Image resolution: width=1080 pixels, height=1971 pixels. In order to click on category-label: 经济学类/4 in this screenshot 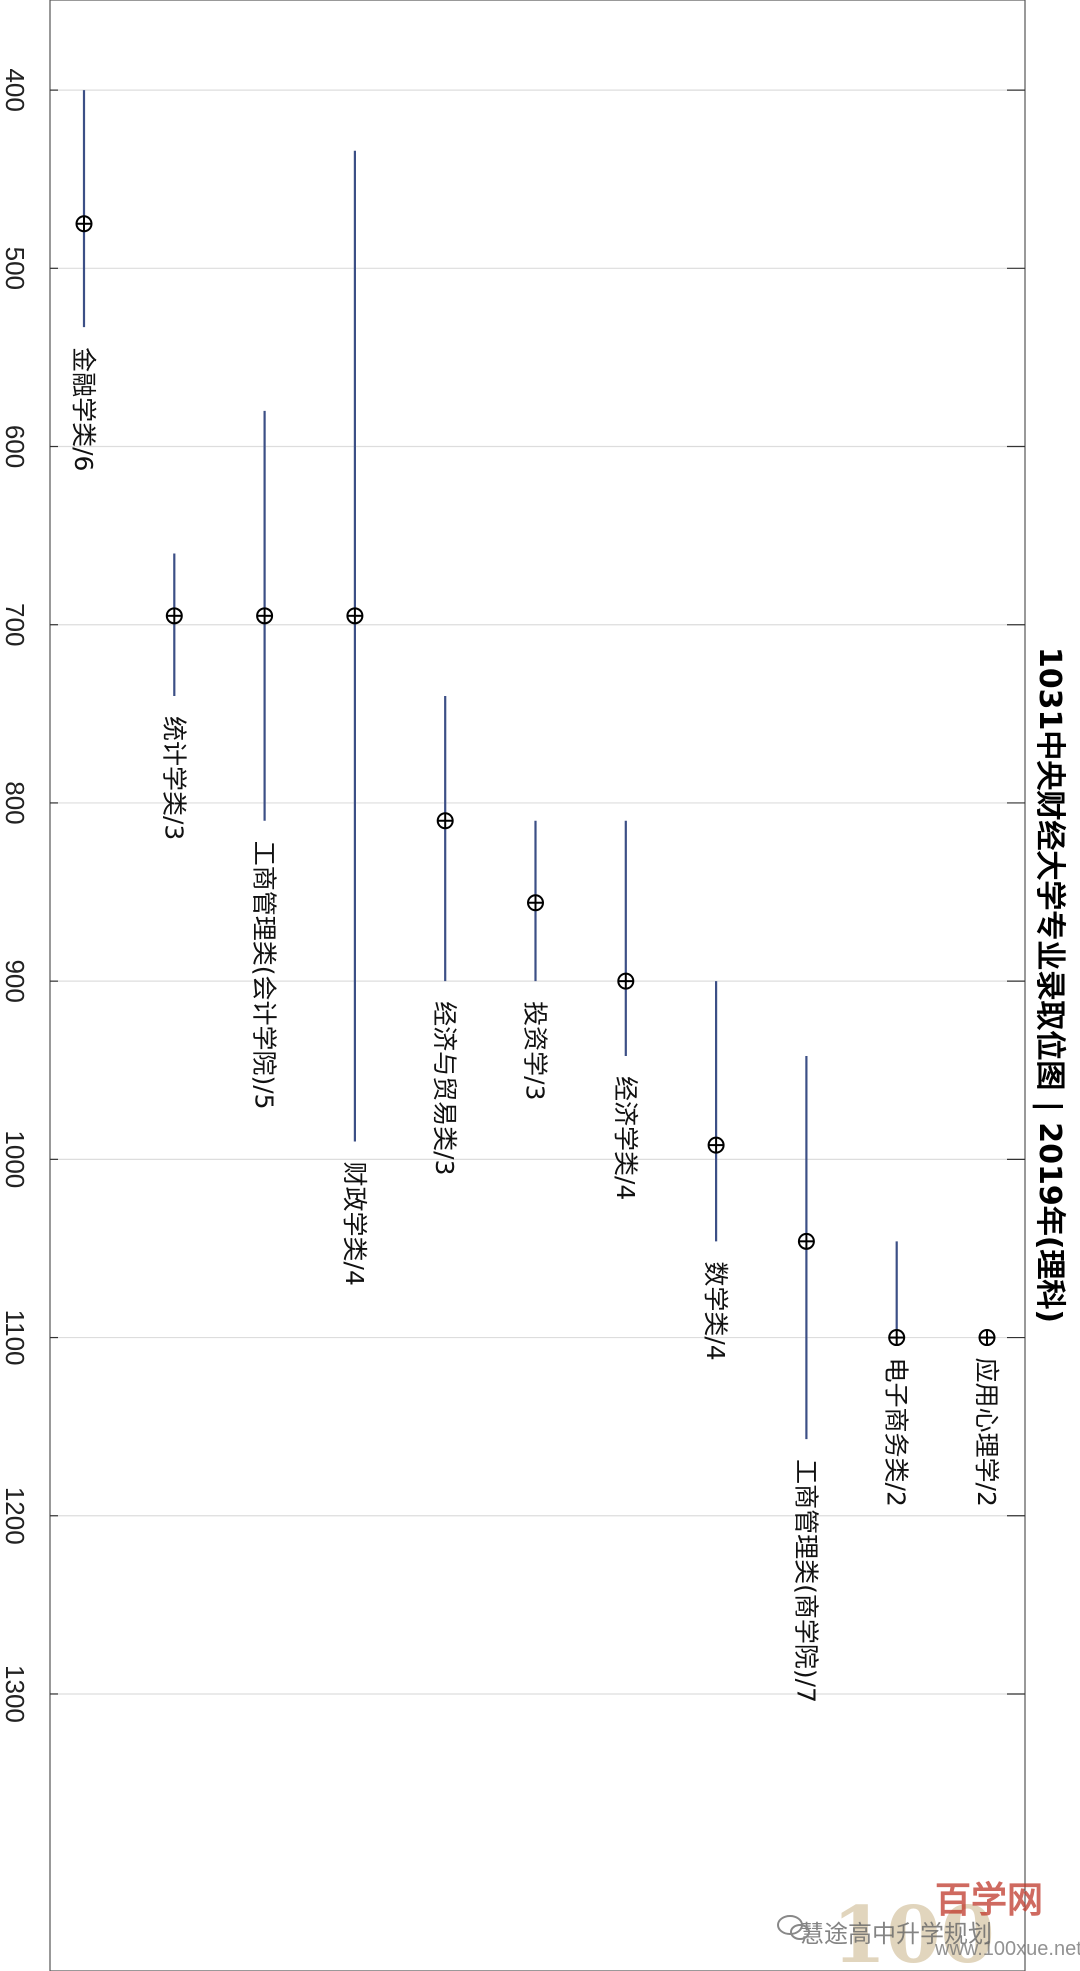, I will do `click(625, 1138)`.